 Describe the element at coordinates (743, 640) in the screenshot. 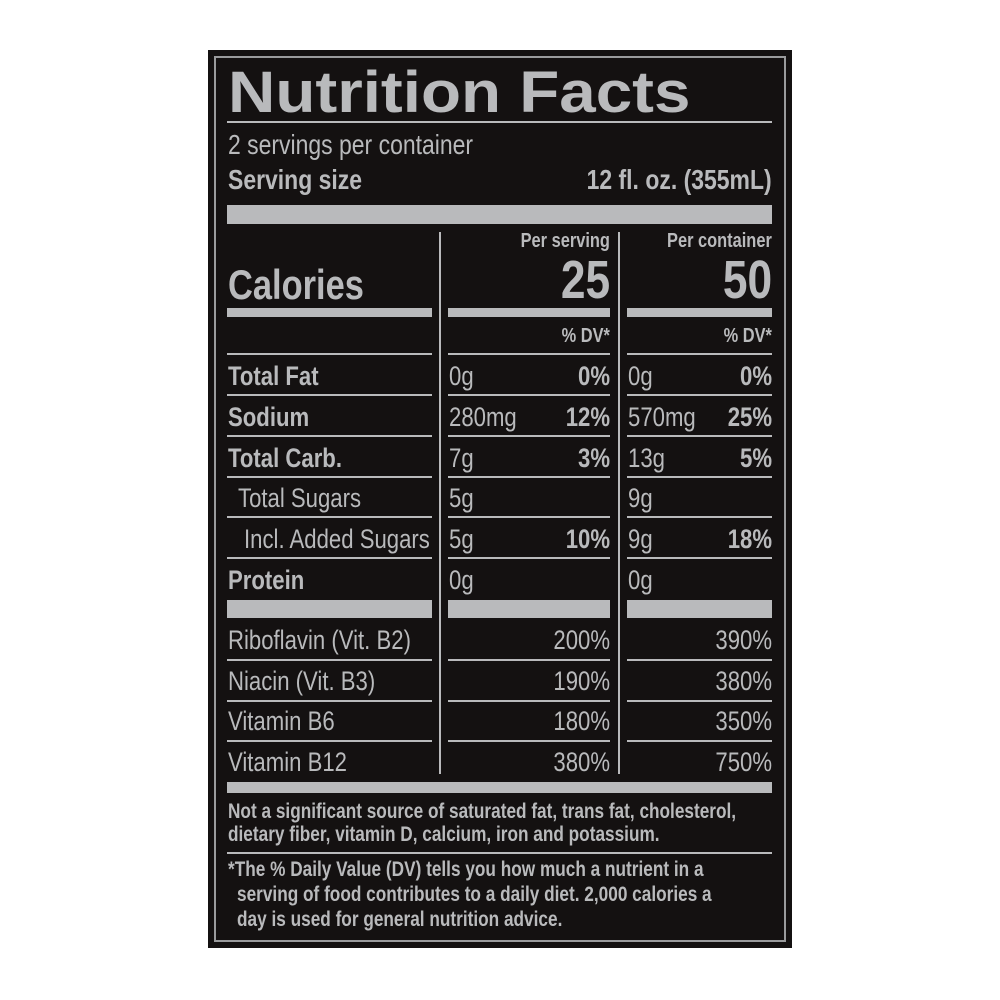

I see `per-container-dv: 390%` at that location.